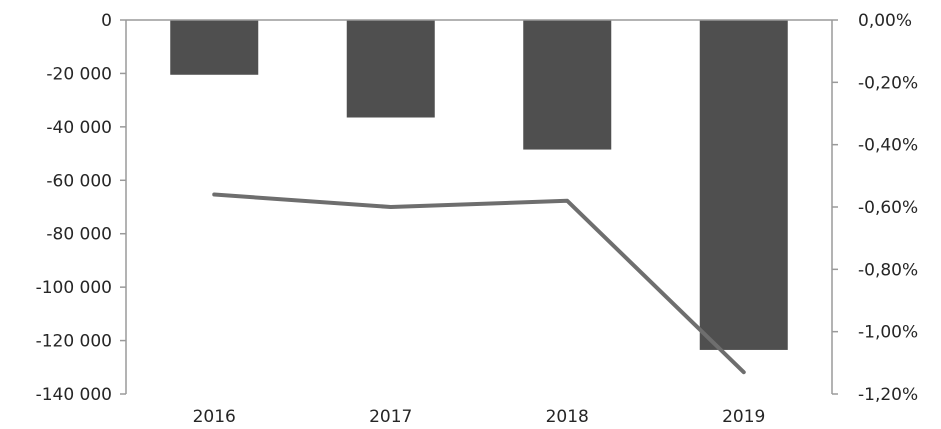  What do you see at coordinates (479, 417) in the screenshot?
I see `x-ticks: 2016 2017 2018 2019` at bounding box center [479, 417].